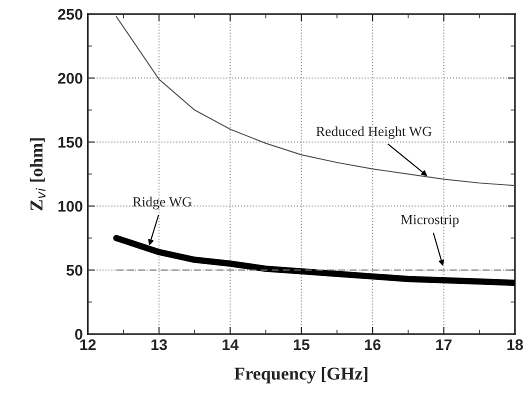  Describe the element at coordinates (230, 344) in the screenshot. I see `x-tick-label: 14` at that location.